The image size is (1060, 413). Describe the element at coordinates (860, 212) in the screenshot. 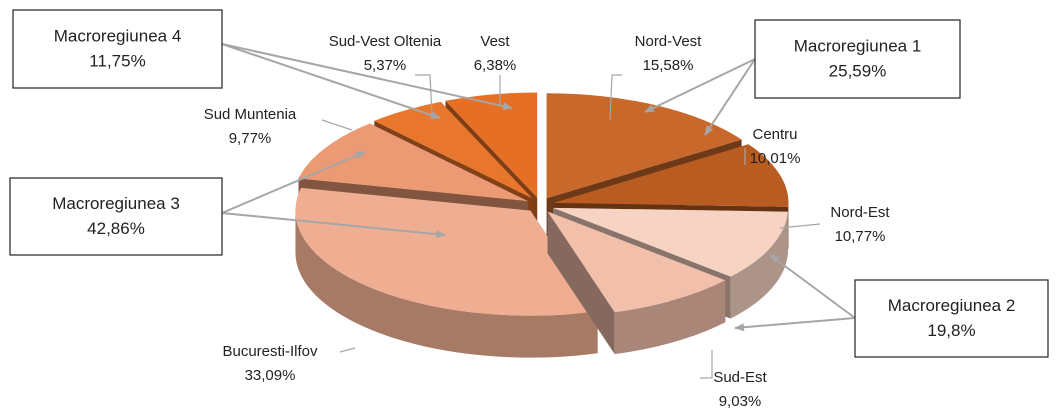

I see `category-label: Nord-Est` at that location.